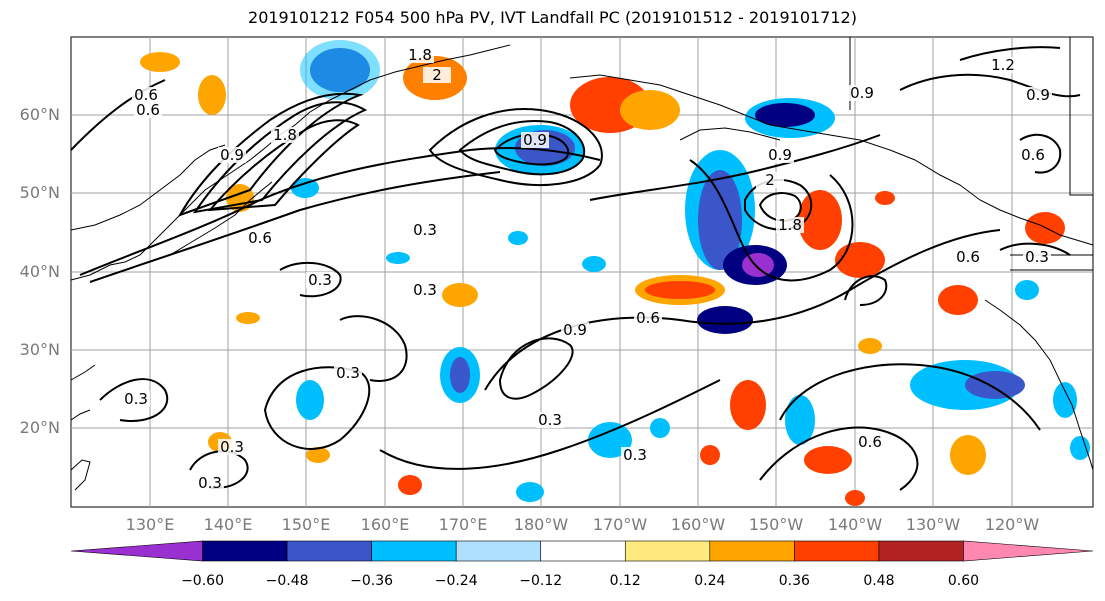  I want to click on colorbar-tick-label: 0.12, so click(625, 581).